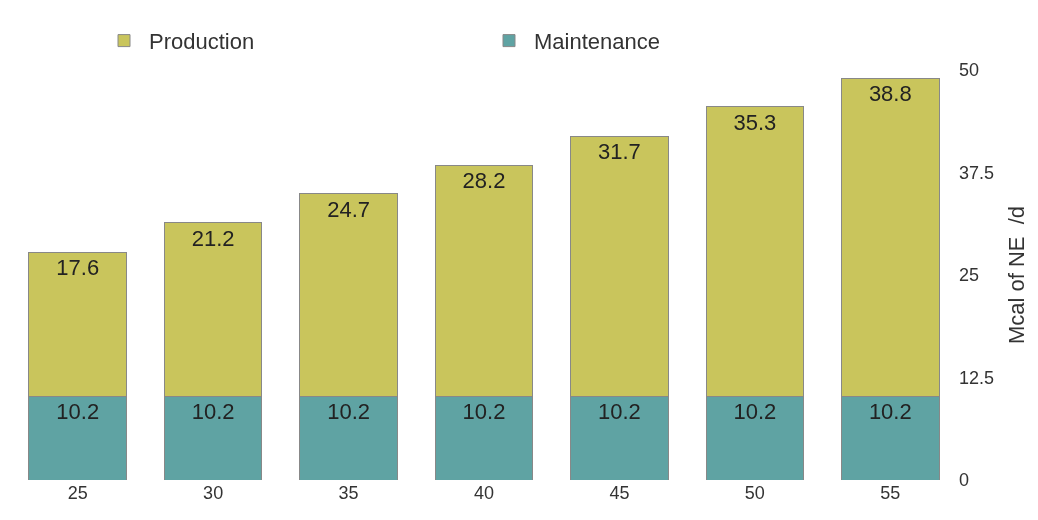  I want to click on legend-label: Production, so click(202, 42).